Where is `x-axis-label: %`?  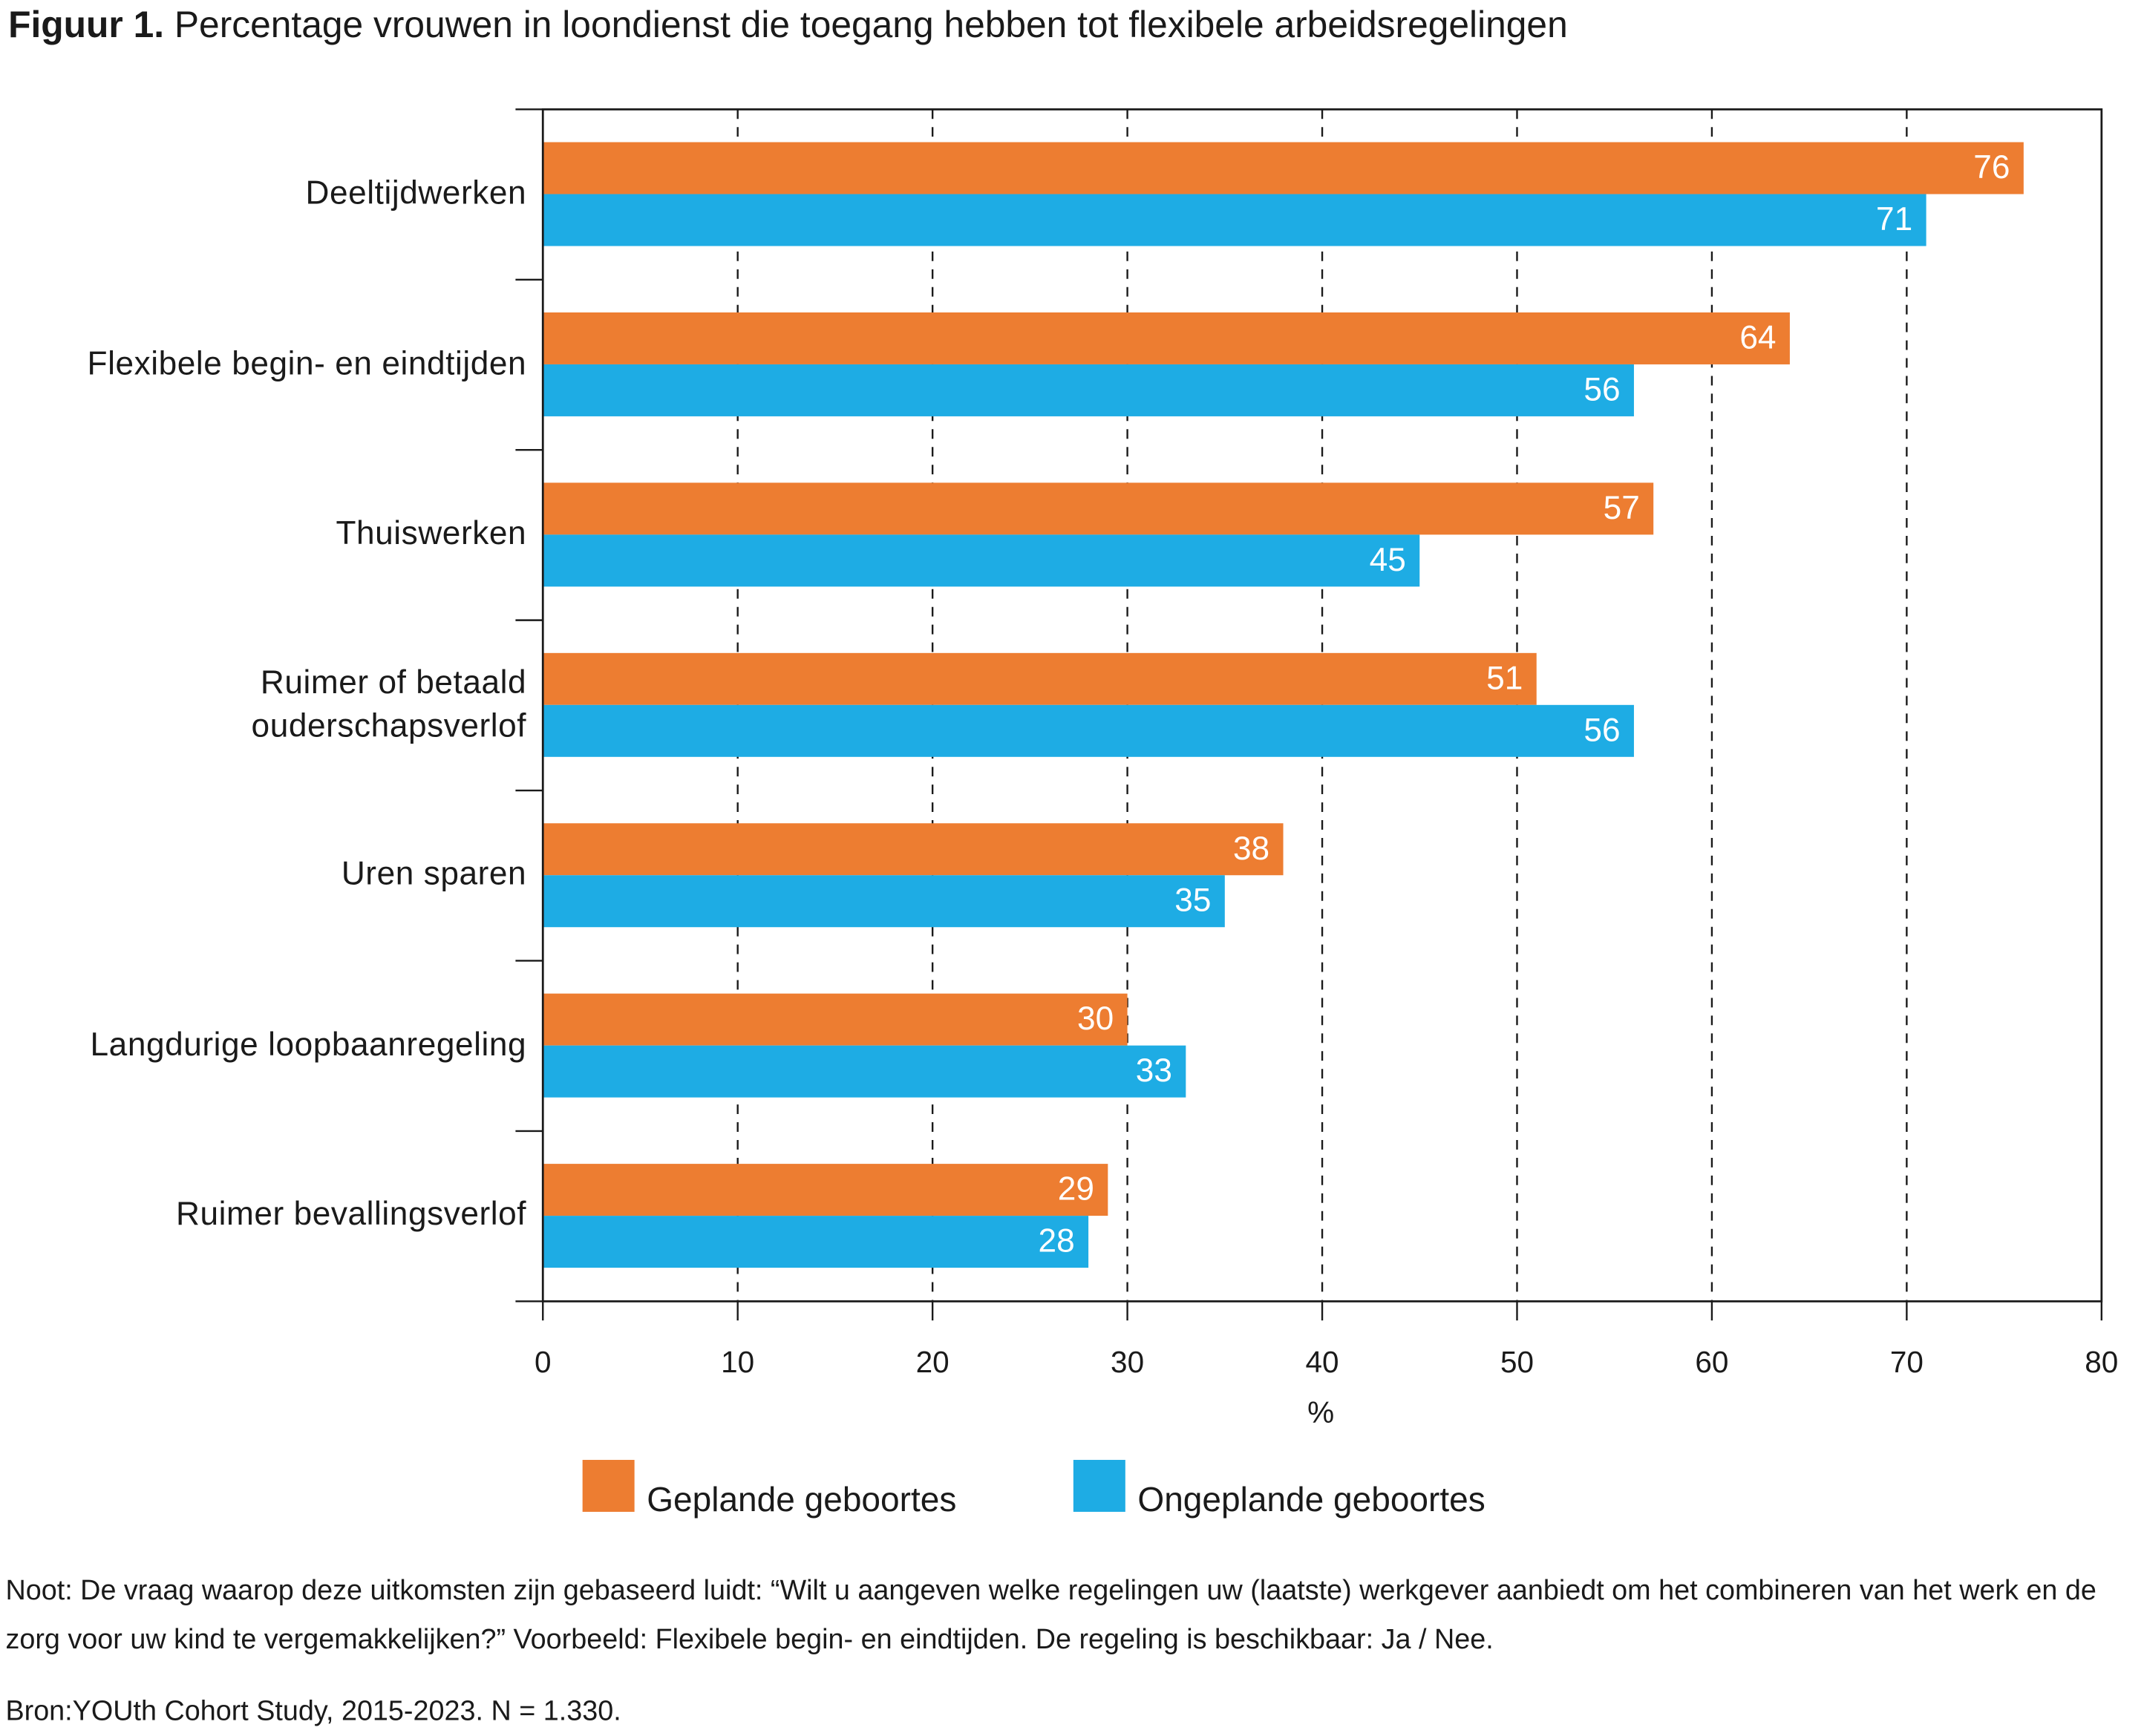
x-axis-label: % is located at coordinates (1320, 1412).